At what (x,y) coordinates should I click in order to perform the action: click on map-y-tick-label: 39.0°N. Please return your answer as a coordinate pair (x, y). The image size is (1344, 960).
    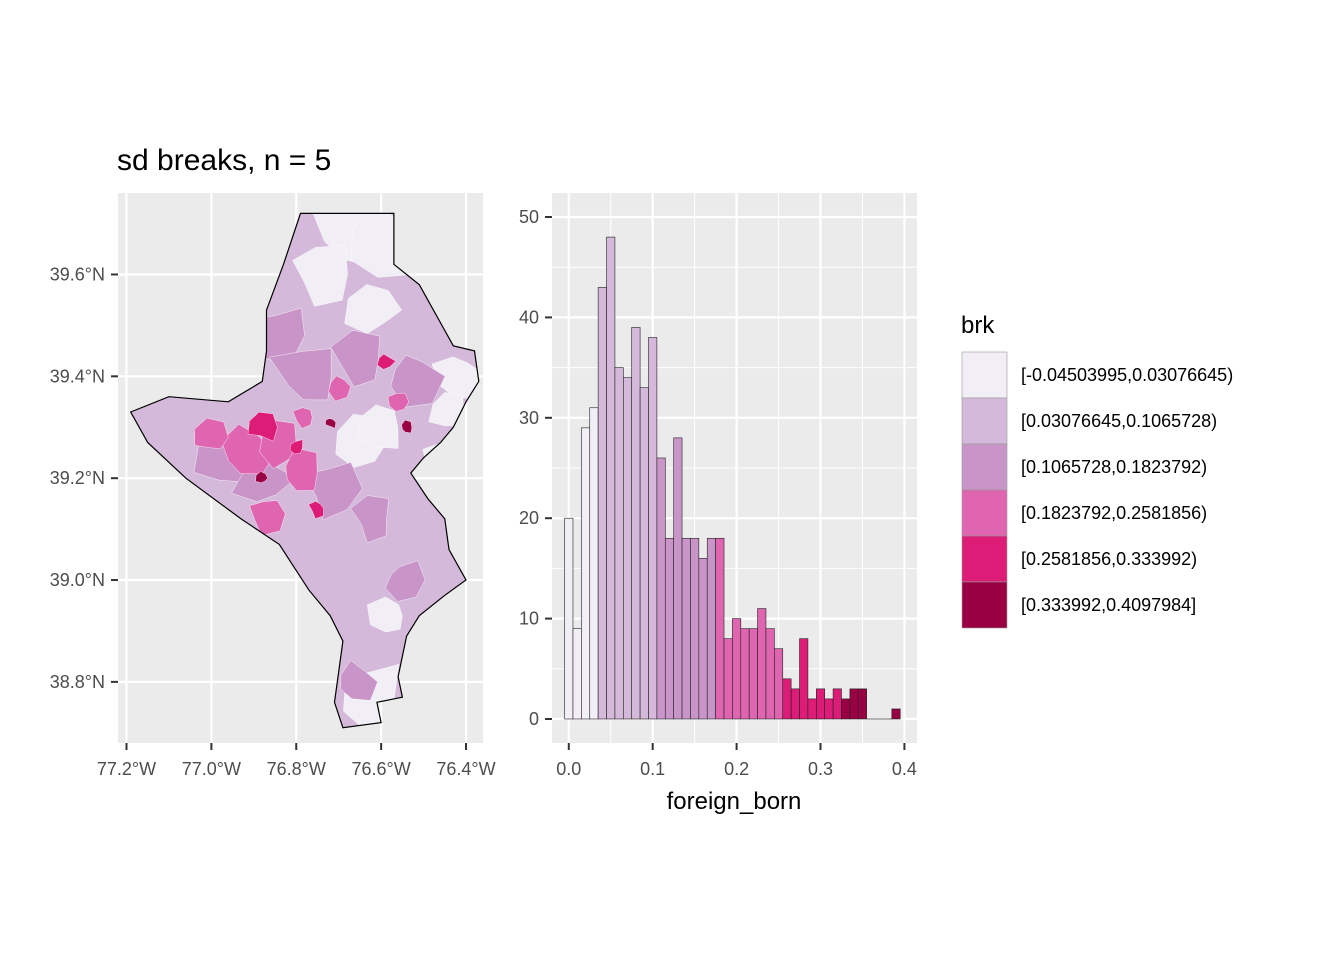
    Looking at the image, I should click on (77, 580).